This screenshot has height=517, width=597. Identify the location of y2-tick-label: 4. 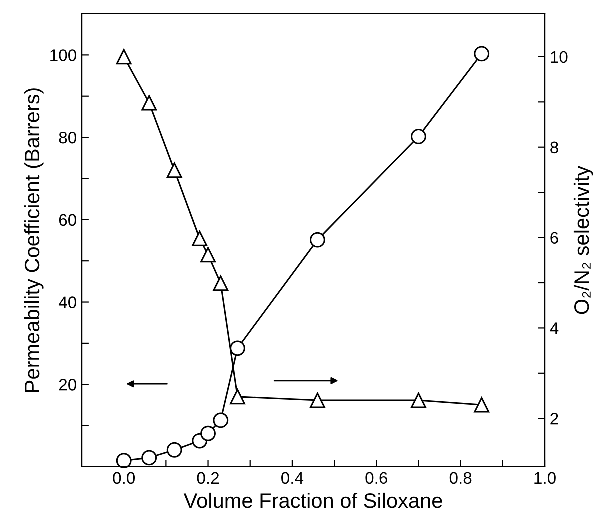
(554, 328).